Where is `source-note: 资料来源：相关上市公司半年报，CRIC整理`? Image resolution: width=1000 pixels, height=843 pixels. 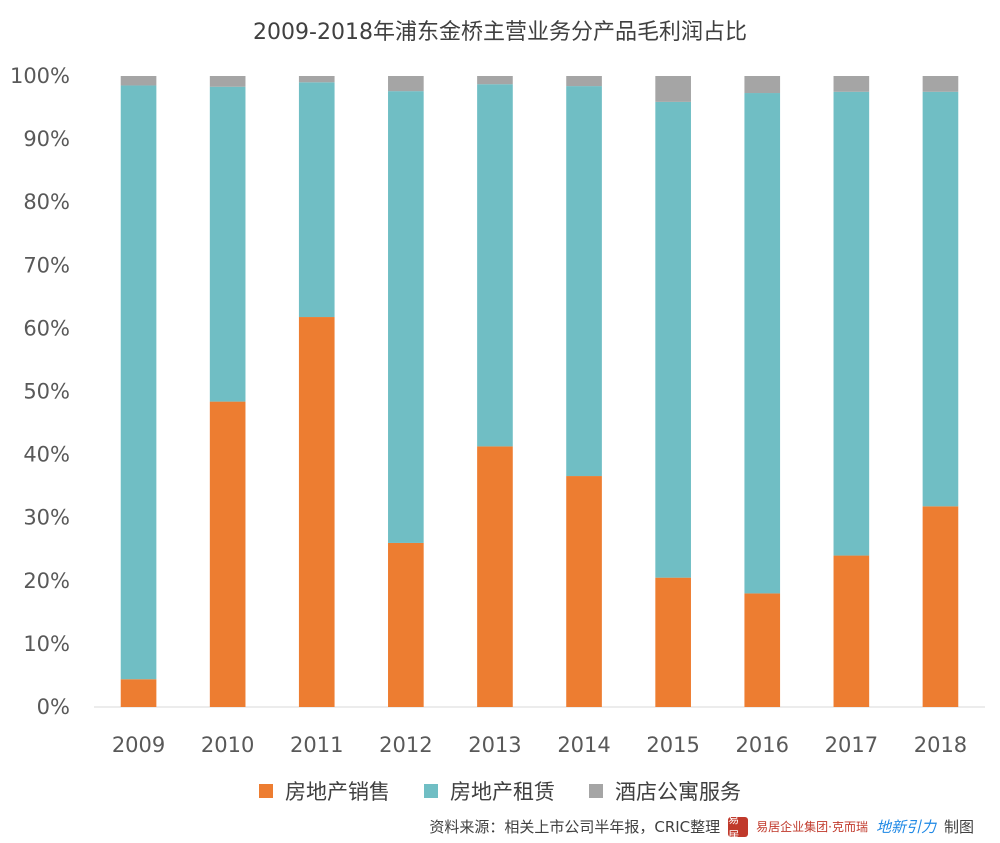 source-note: 资料来源：相关上市公司半年报，CRIC整理 is located at coordinates (575, 827).